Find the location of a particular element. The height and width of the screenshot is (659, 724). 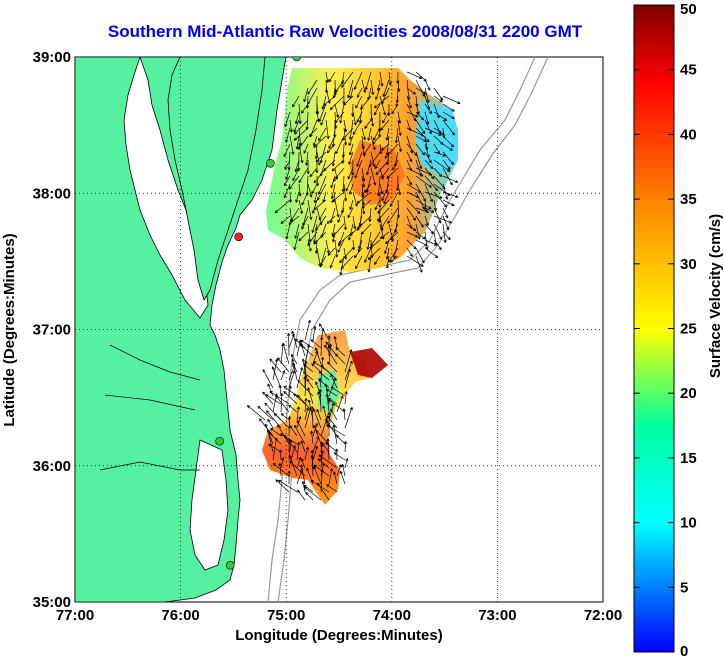

colorbar-tick-label: 40 is located at coordinates (688, 134).